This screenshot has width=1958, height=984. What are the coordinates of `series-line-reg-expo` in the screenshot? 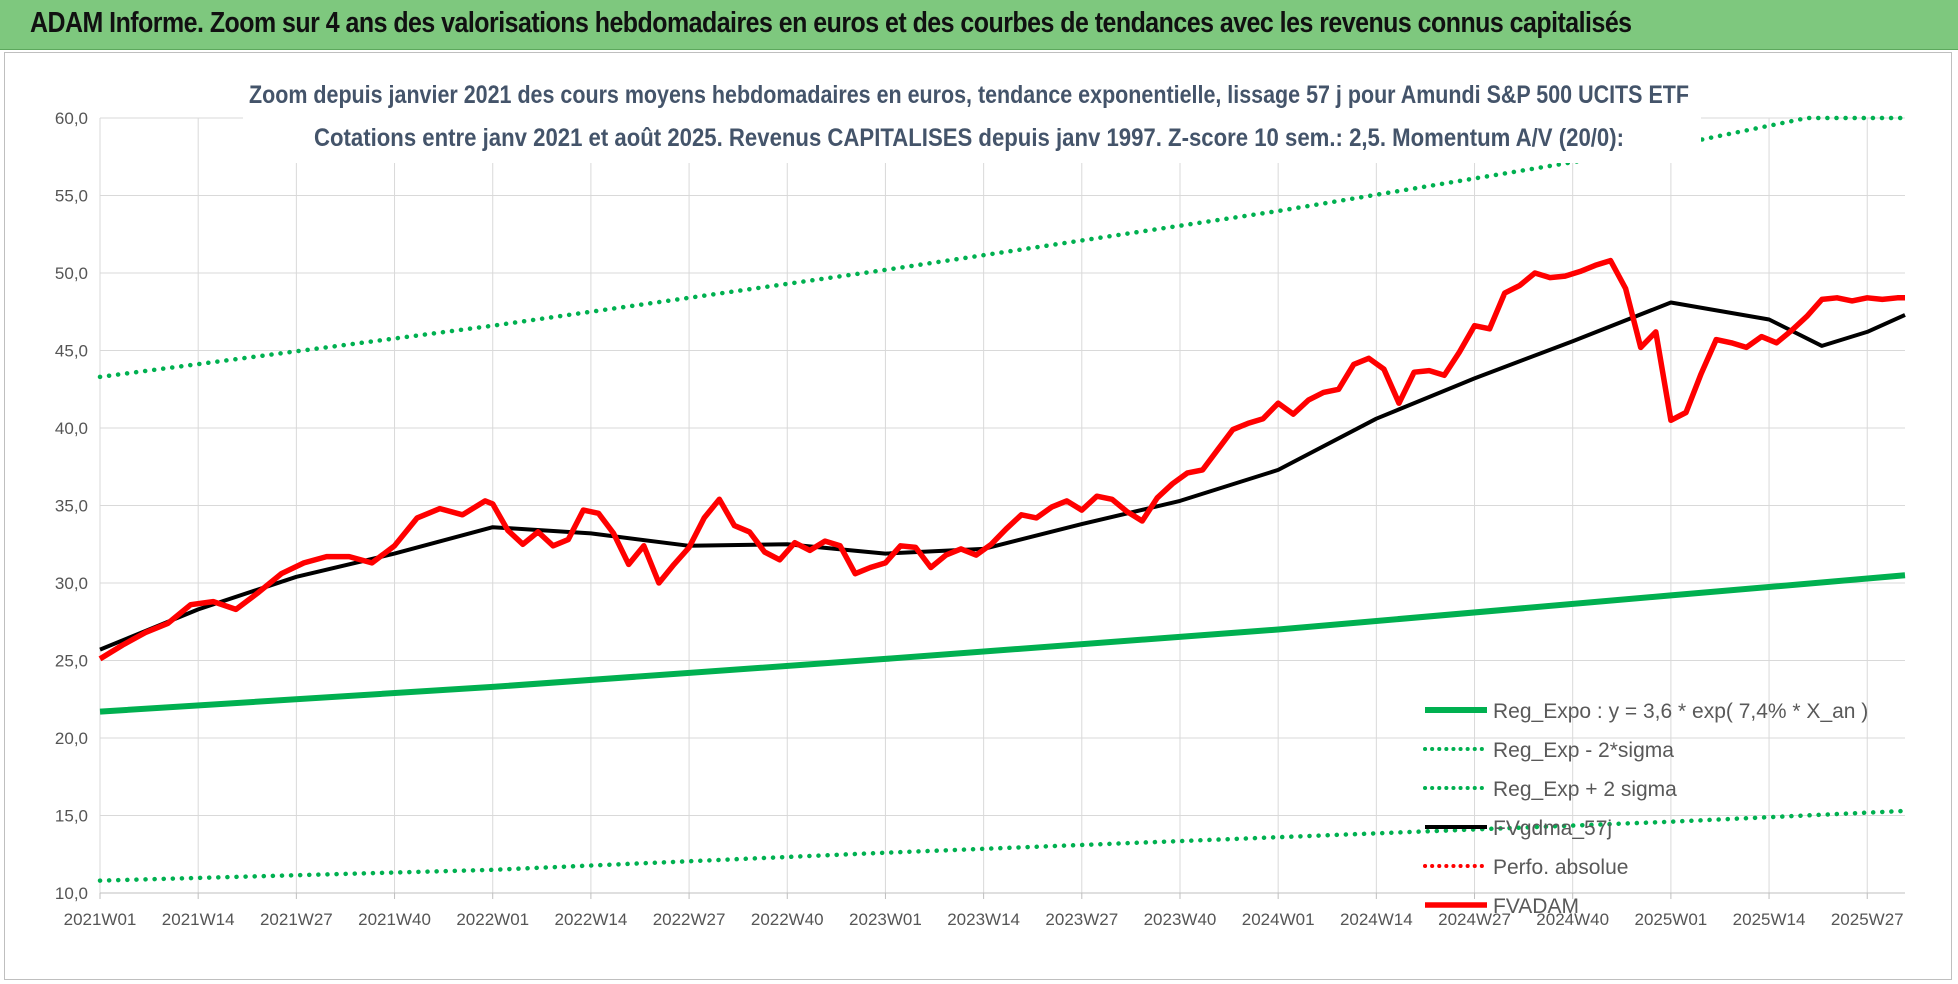 It's located at (1002, 643).